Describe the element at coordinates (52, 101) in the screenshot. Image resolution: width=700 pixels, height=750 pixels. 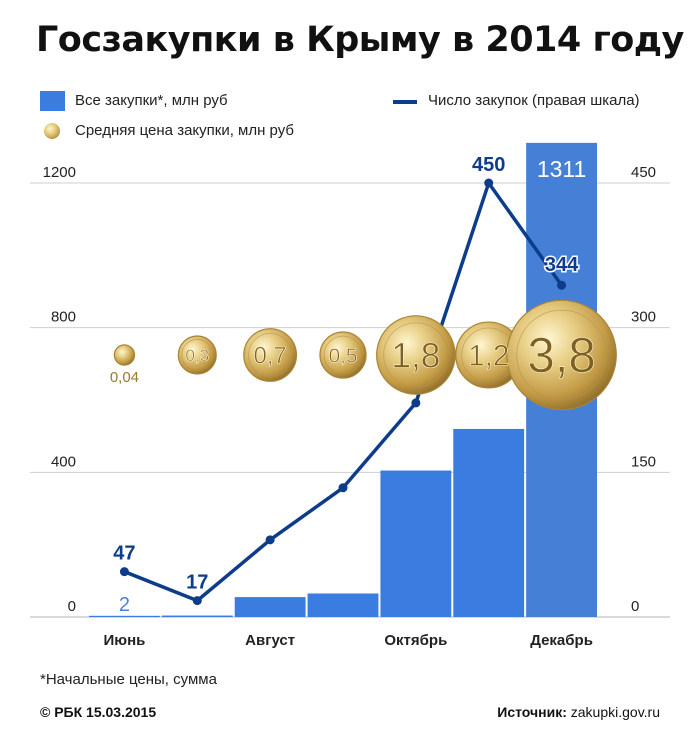
I see `legend-bar-swatch` at that location.